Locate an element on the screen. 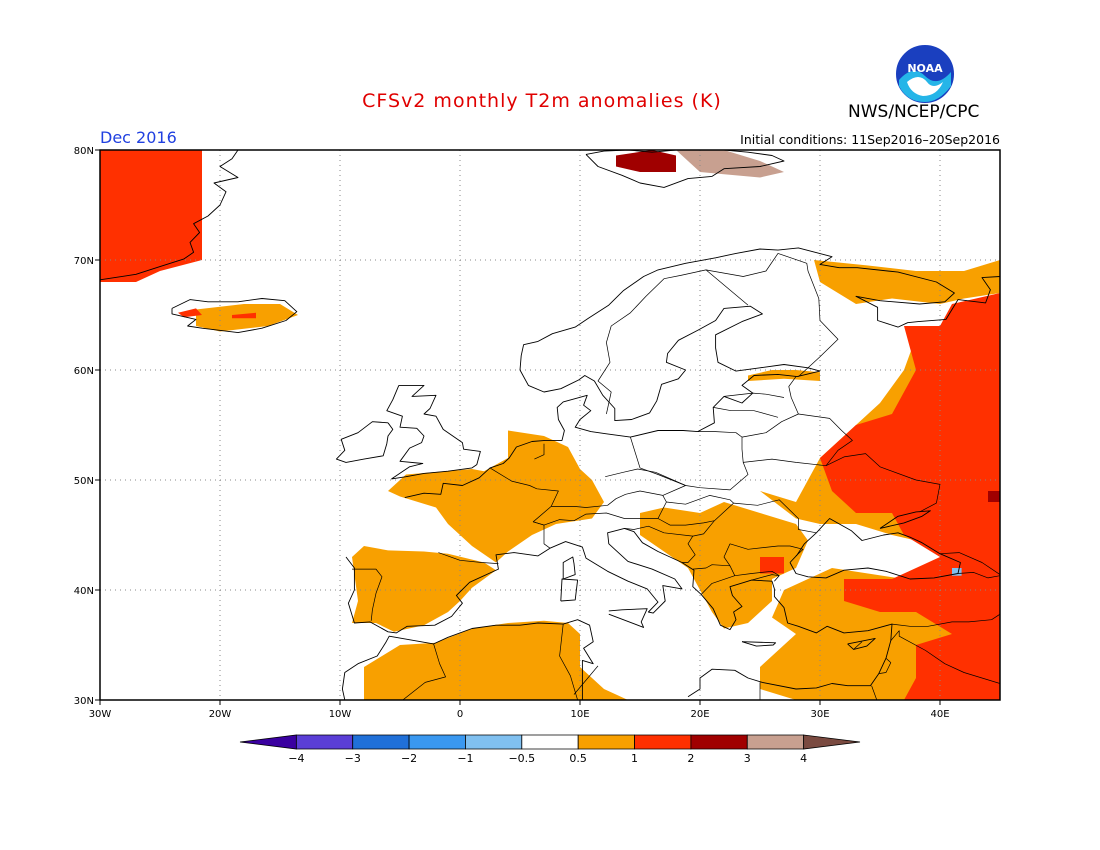  lat-tick-label: 40N is located at coordinates (84, 591).